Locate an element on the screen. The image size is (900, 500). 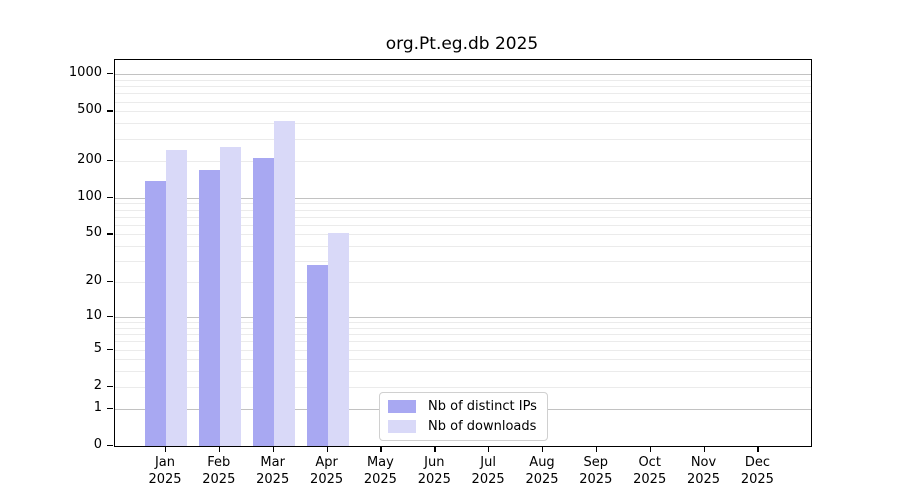
y-tick-label-5: 5 is located at coordinates (97, 348).